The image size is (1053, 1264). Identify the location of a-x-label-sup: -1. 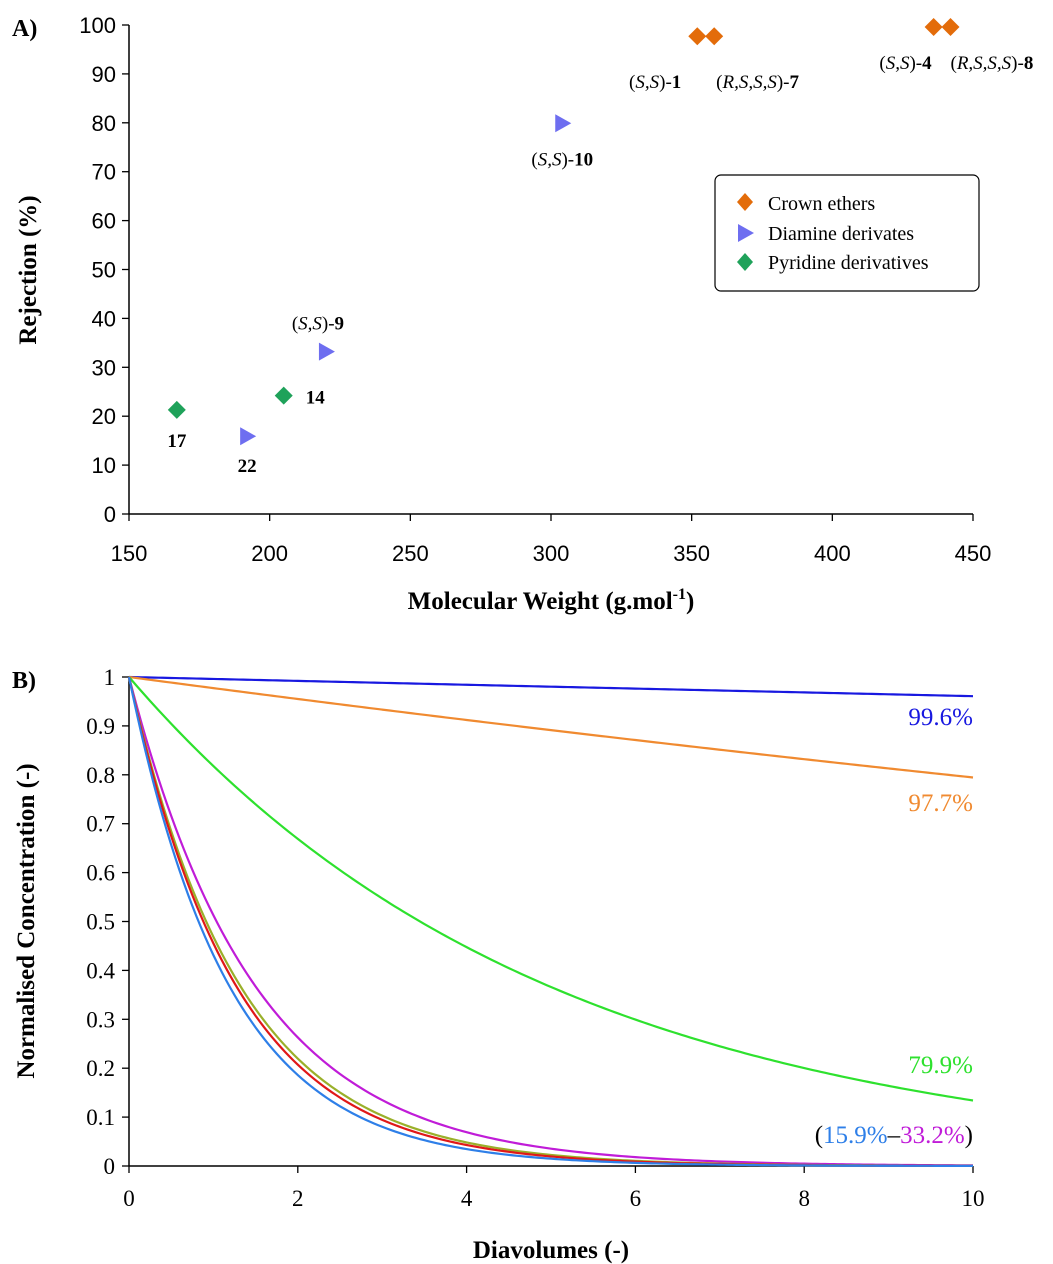
(679, 594).